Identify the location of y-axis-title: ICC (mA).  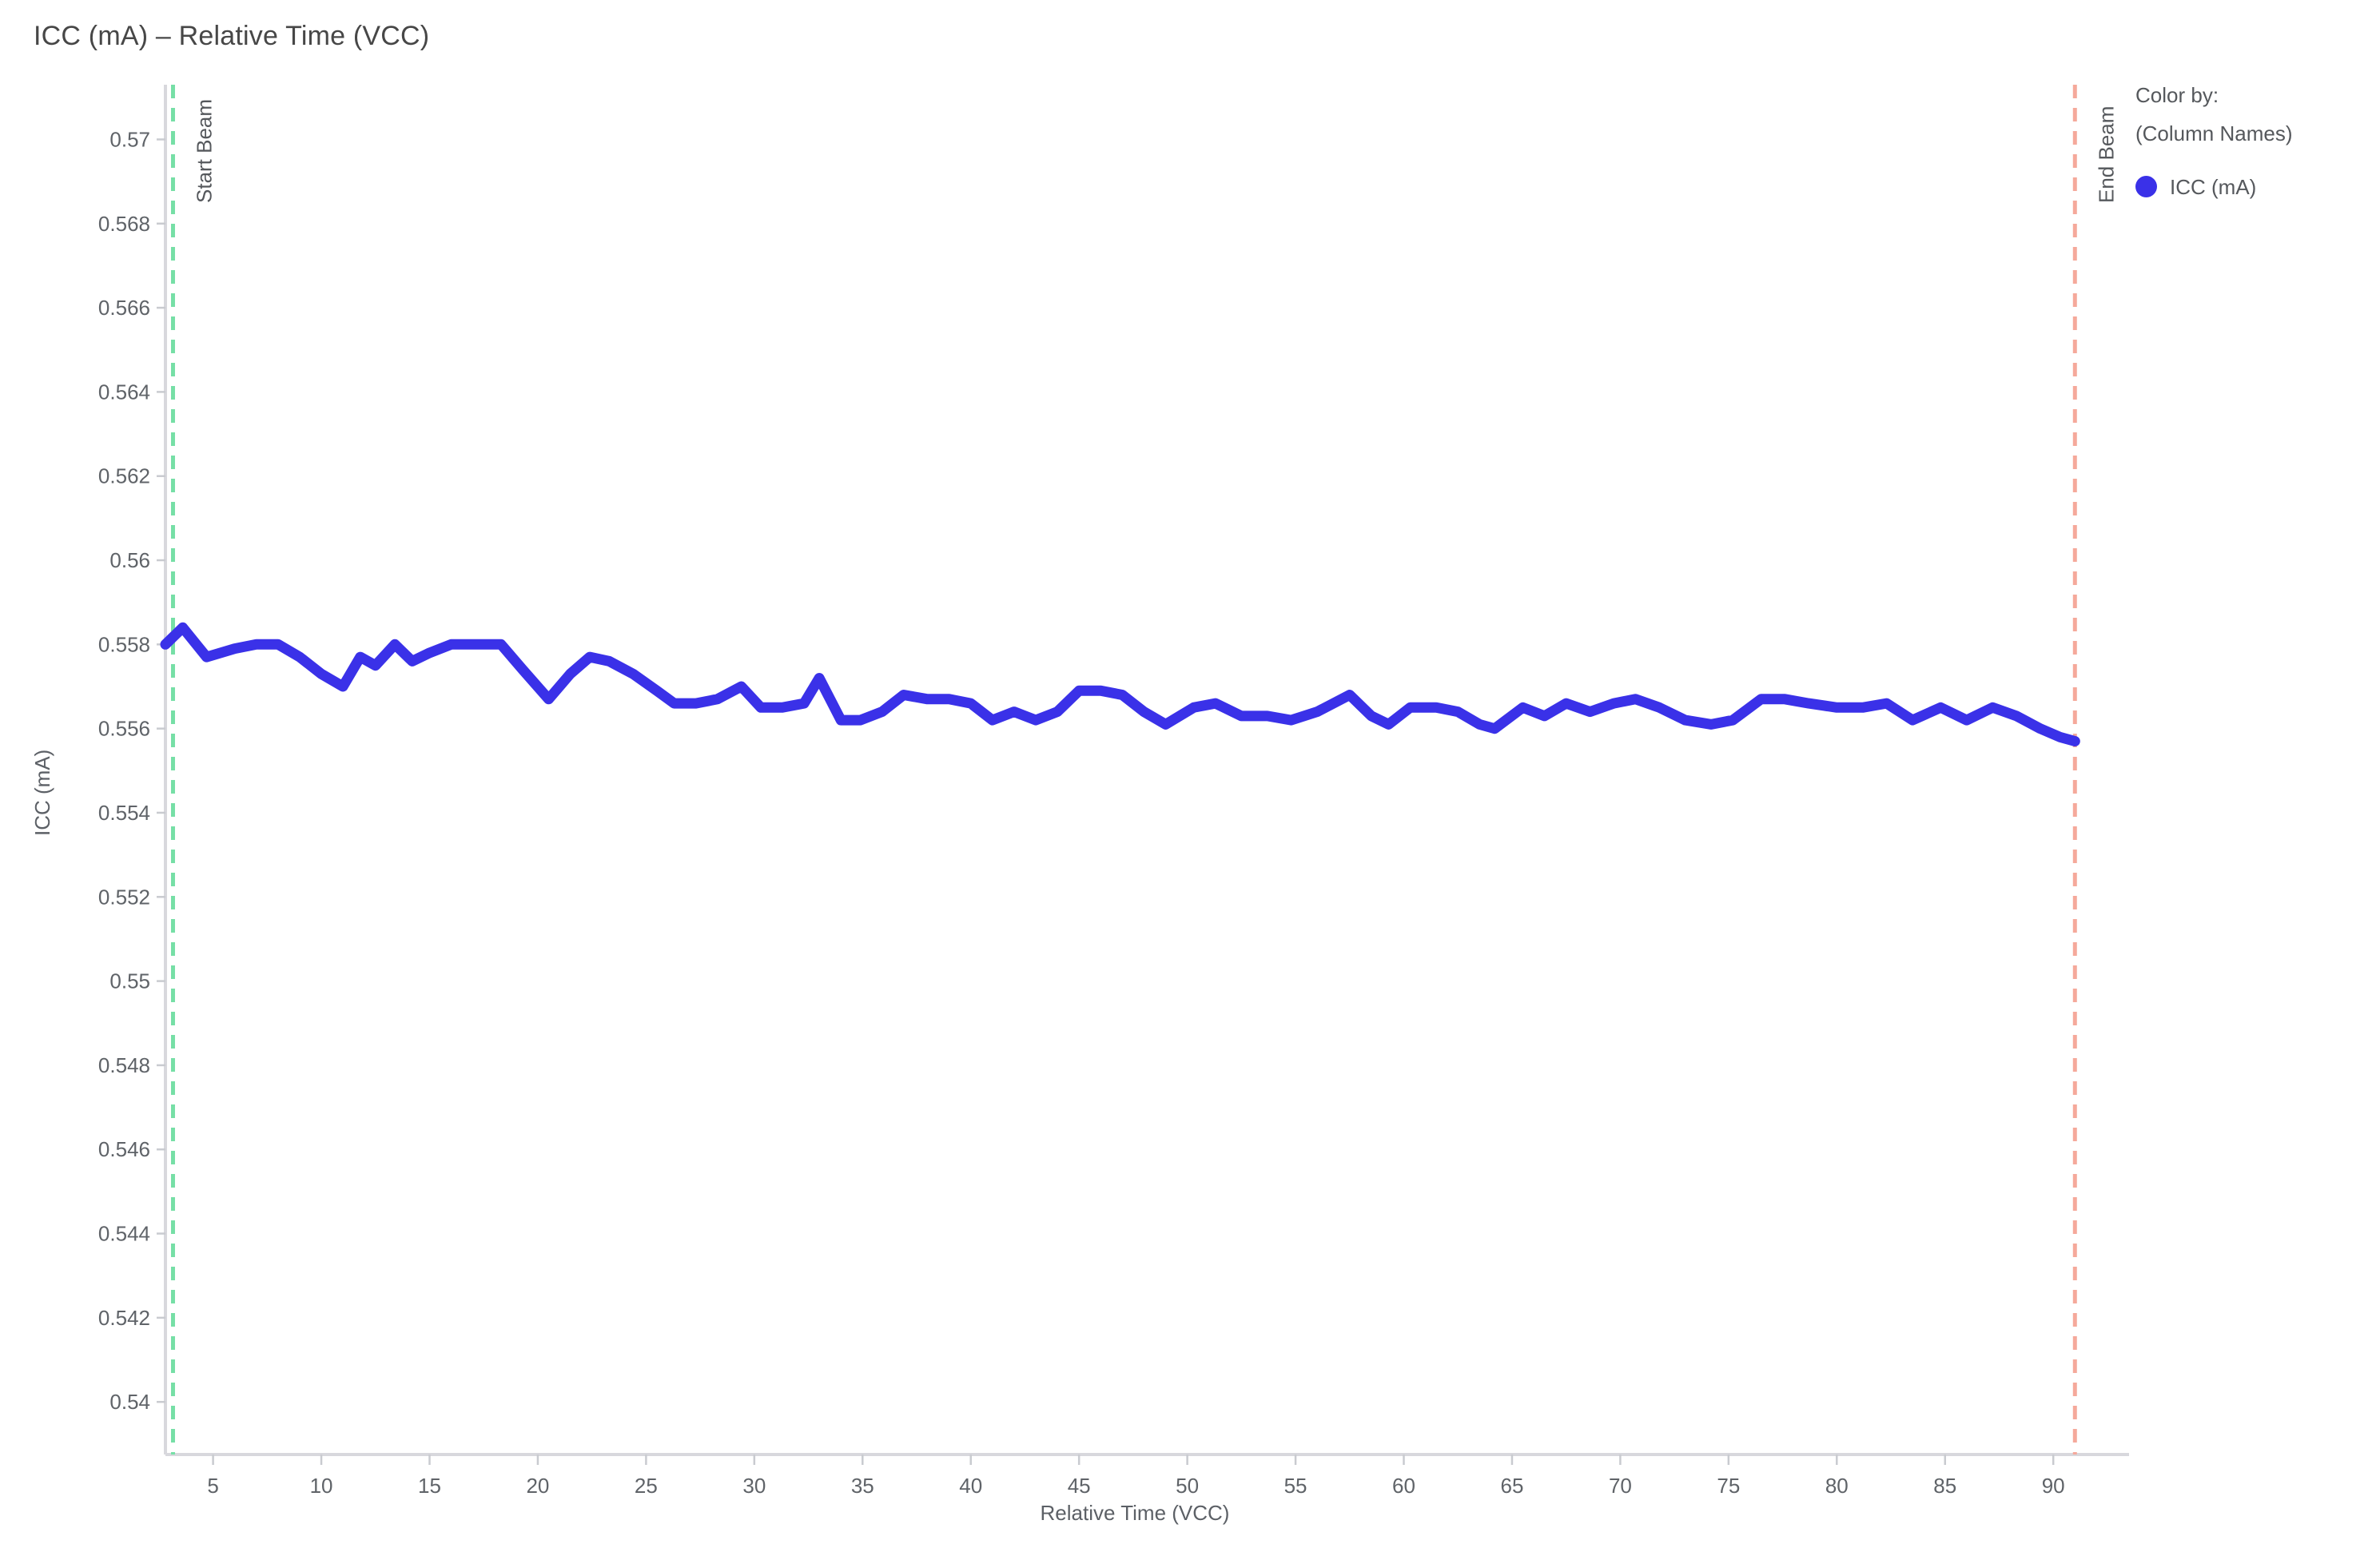
(42, 793).